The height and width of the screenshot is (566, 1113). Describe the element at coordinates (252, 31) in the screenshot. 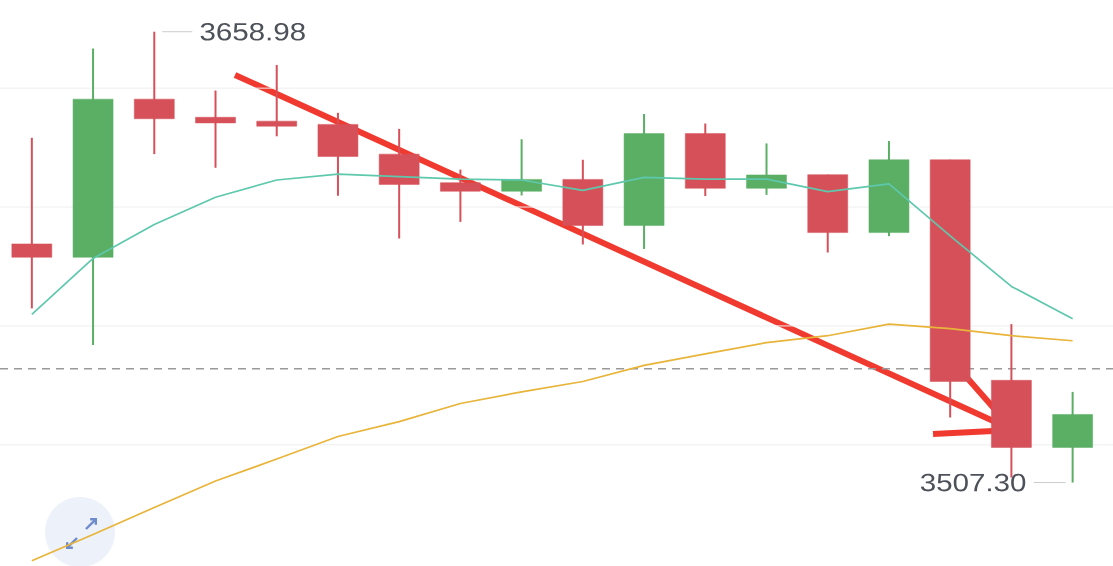

I see `annotation: 3658.98` at that location.